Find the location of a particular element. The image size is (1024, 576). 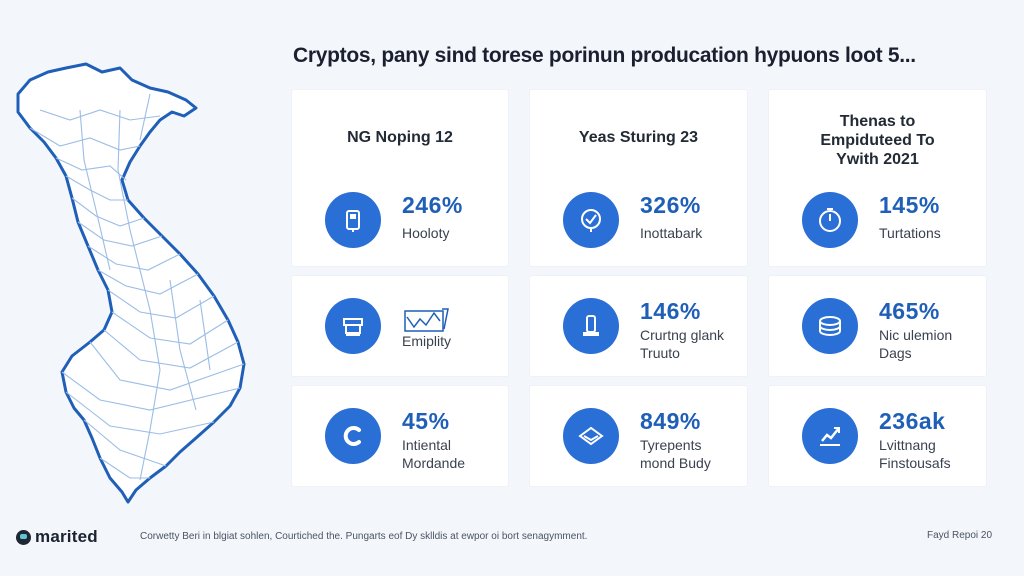

card-title: NG Noping 12 is located at coordinates (400, 137).